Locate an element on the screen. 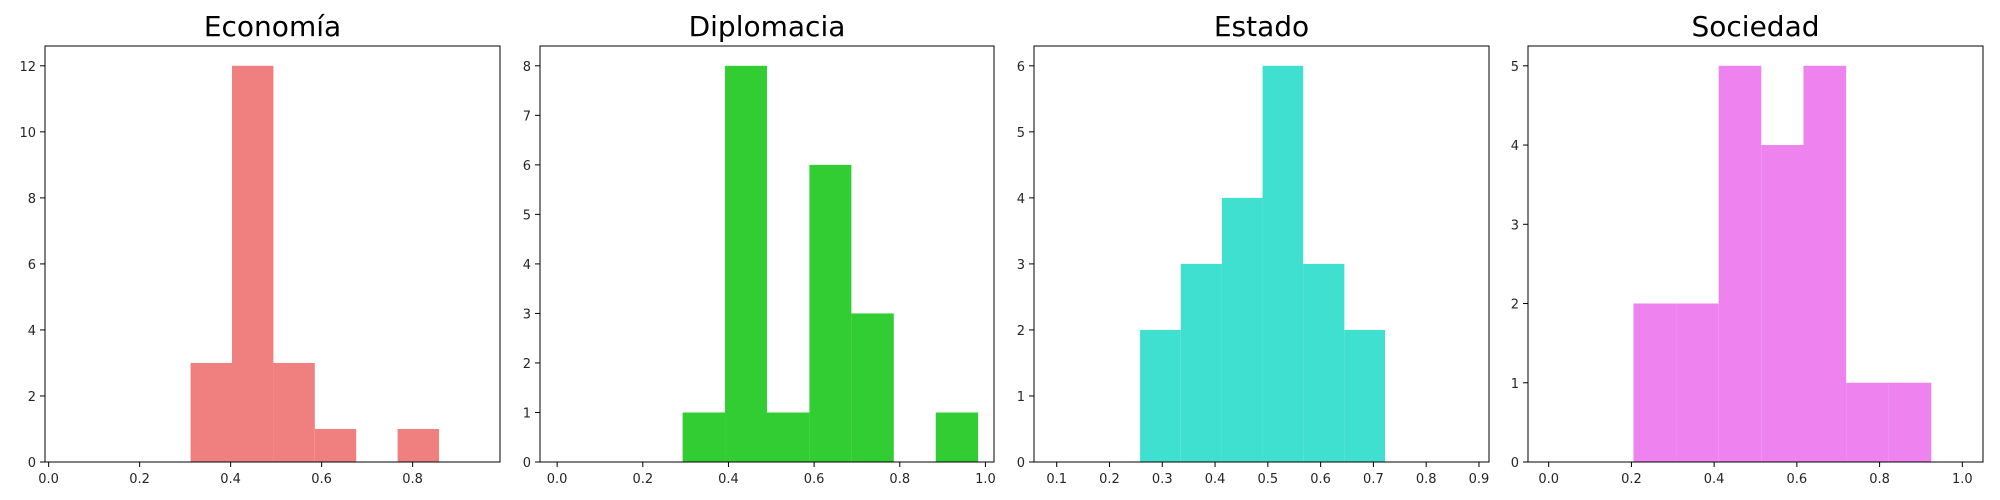 The image size is (2000, 500). panel-title: Estado is located at coordinates (1261, 26).